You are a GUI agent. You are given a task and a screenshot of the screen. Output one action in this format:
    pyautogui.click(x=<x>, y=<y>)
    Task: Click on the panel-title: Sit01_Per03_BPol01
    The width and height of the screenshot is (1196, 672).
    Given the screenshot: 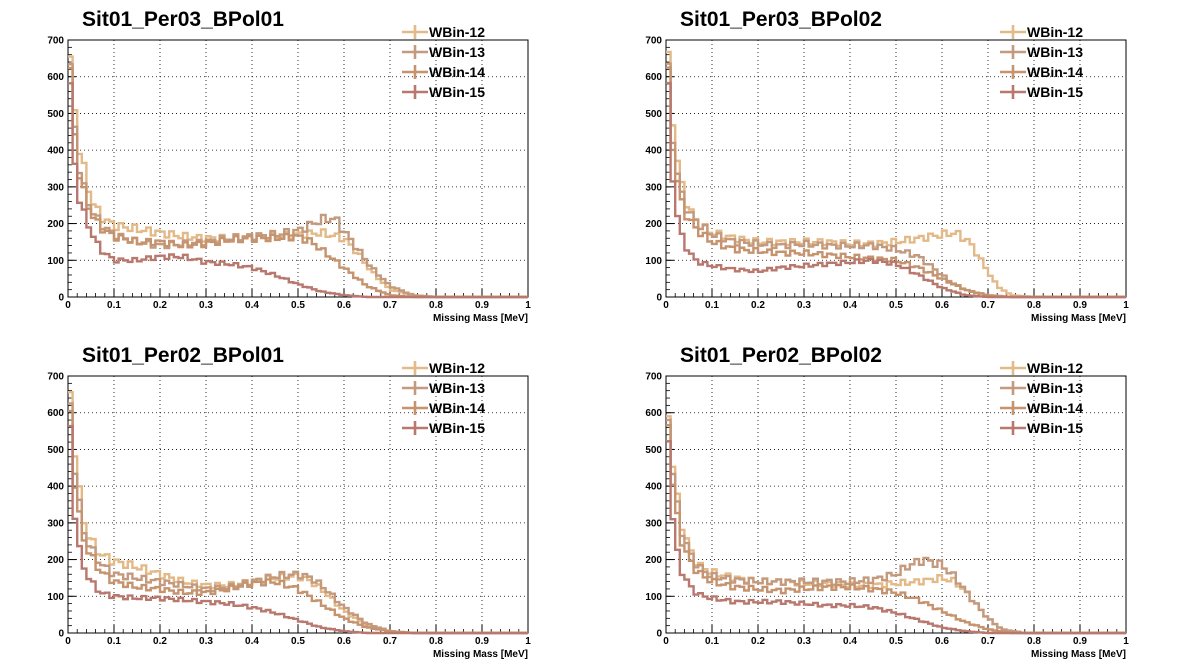 What is the action you would take?
    pyautogui.click(x=183, y=19)
    